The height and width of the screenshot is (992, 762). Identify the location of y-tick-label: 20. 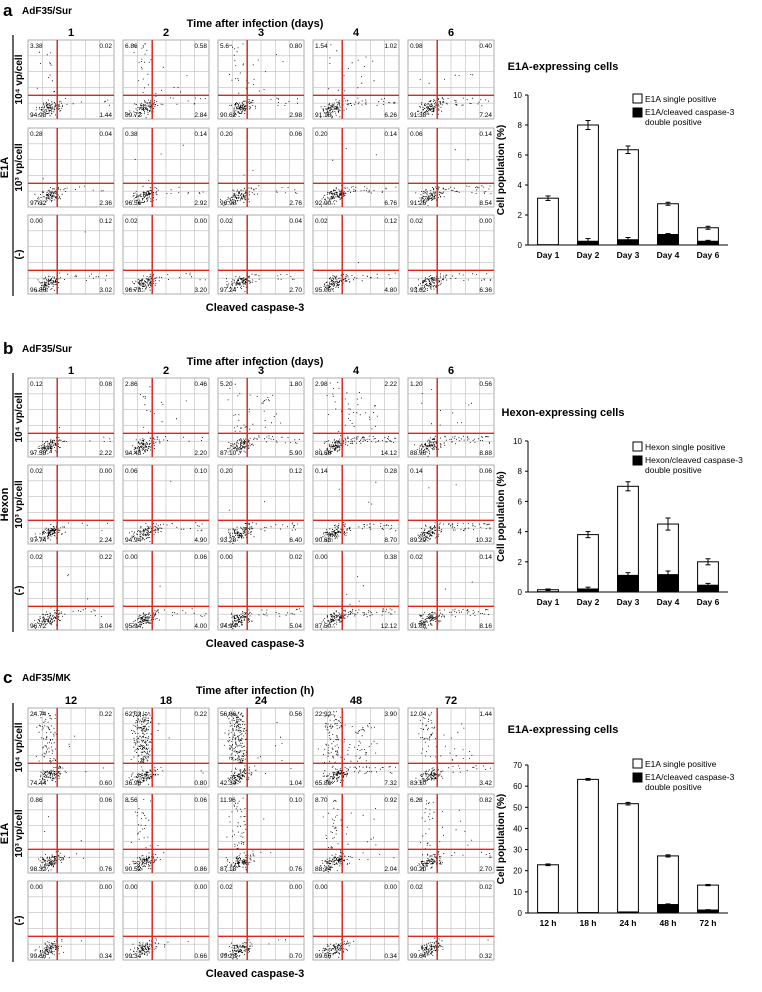
(517, 871).